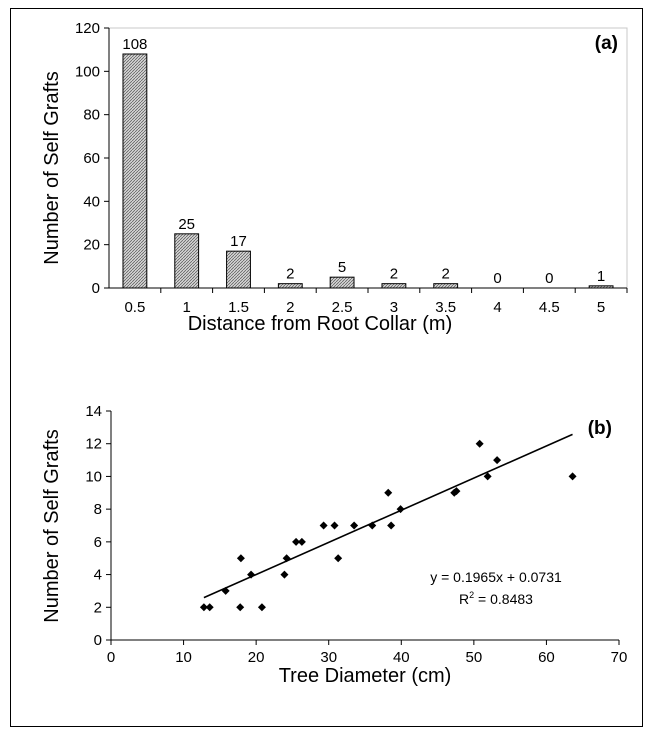  I want to click on panel-a-label: (a), so click(606, 43).